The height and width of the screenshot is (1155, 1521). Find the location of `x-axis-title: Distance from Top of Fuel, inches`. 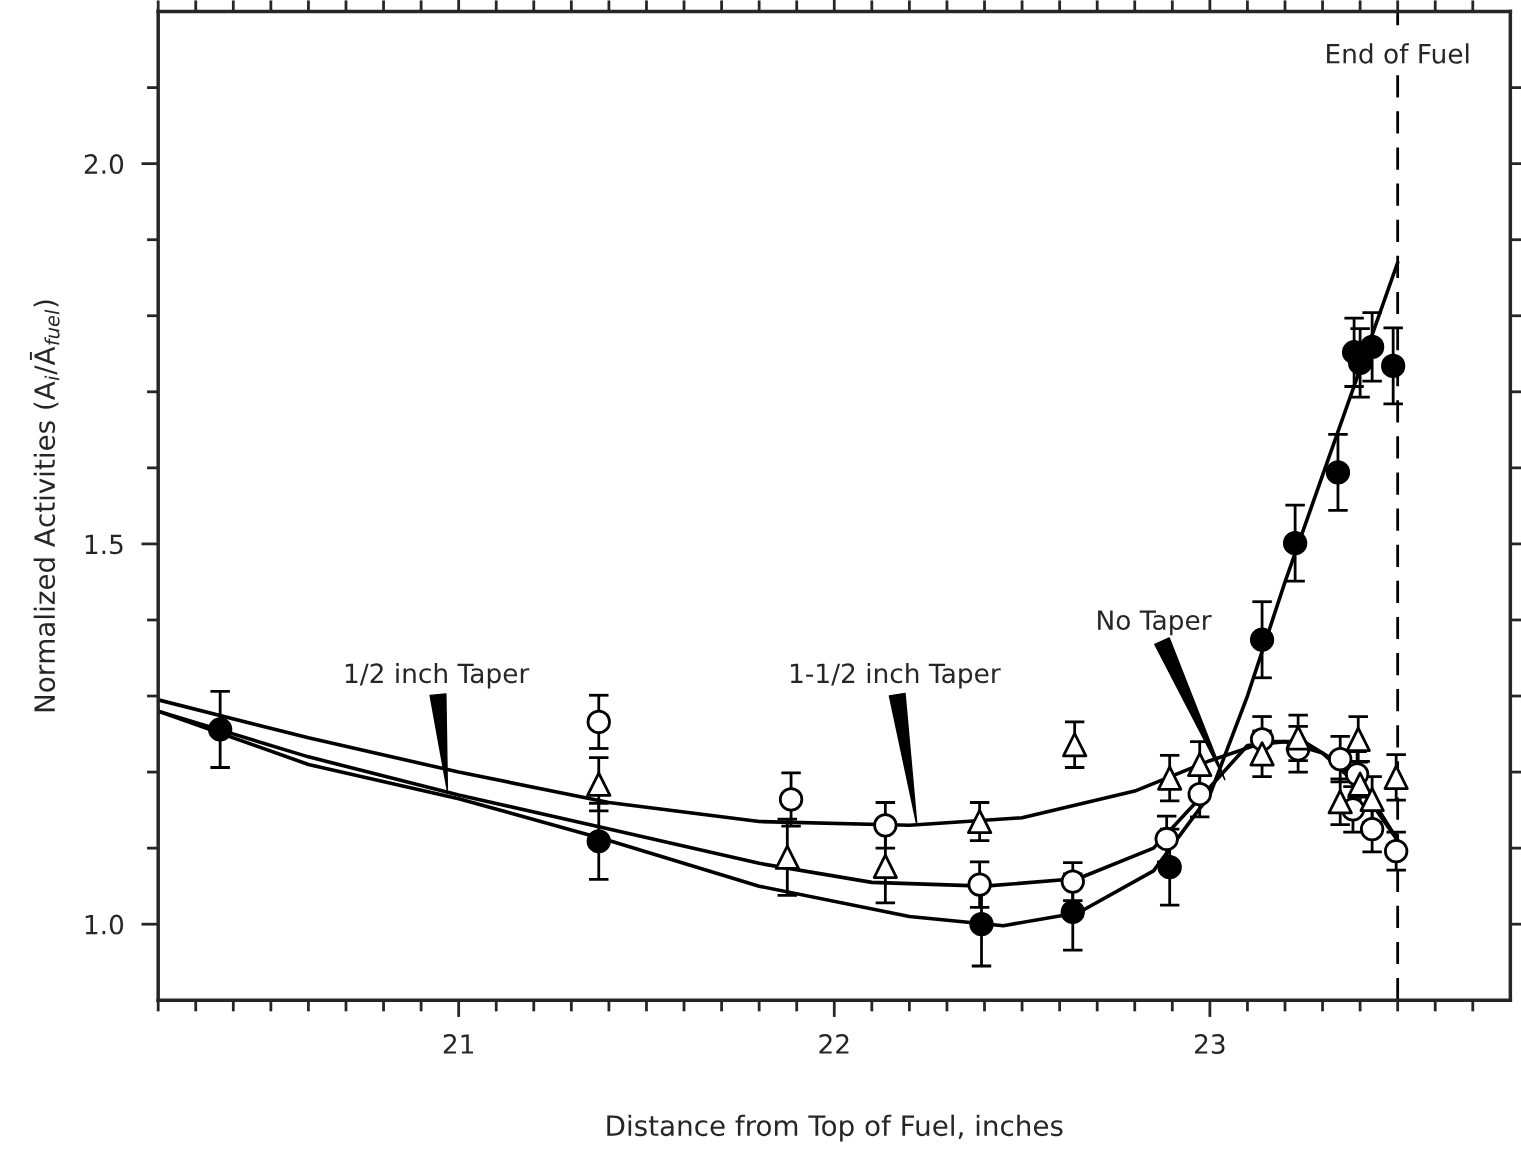

x-axis-title: Distance from Top of Fuel, inches is located at coordinates (835, 1128).